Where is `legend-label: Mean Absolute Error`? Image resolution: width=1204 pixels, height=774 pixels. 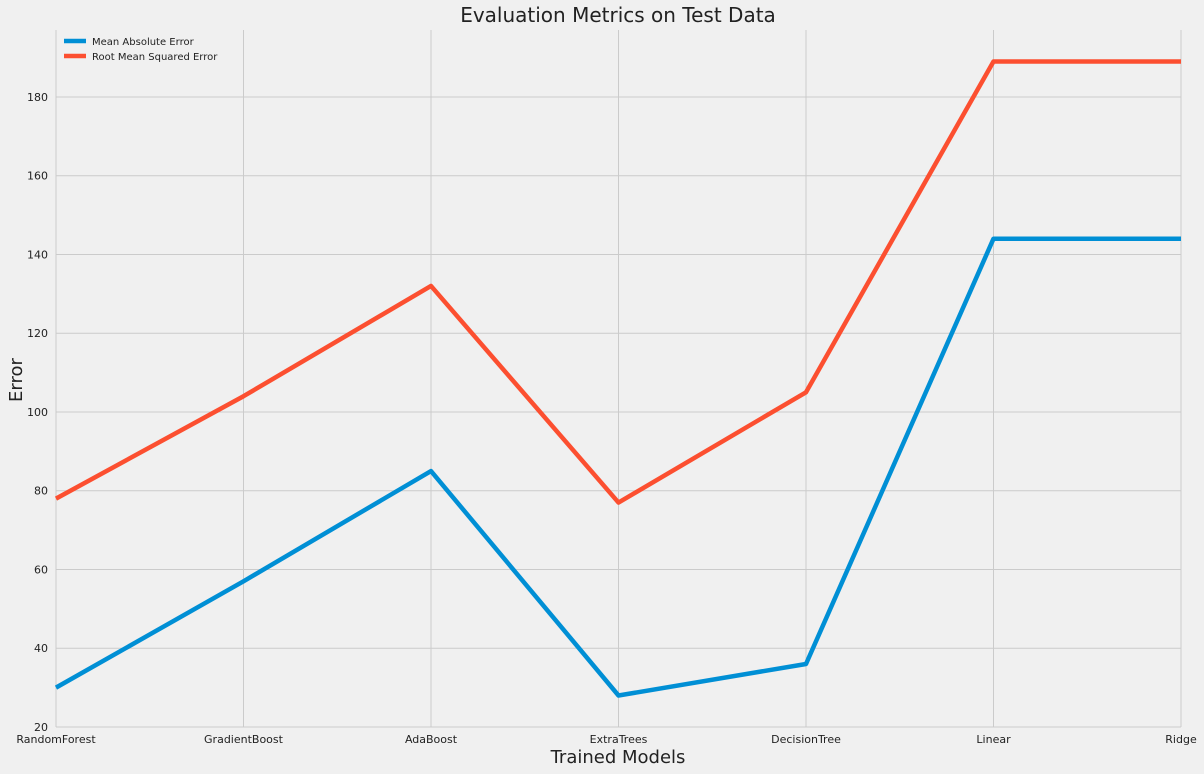 legend-label: Mean Absolute Error is located at coordinates (143, 42).